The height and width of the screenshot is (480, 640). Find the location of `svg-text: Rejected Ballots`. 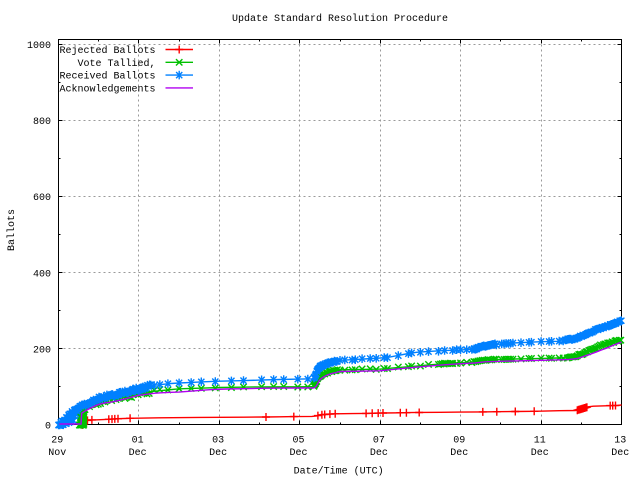

svg-text: Rejected Ballots is located at coordinates (107, 51).